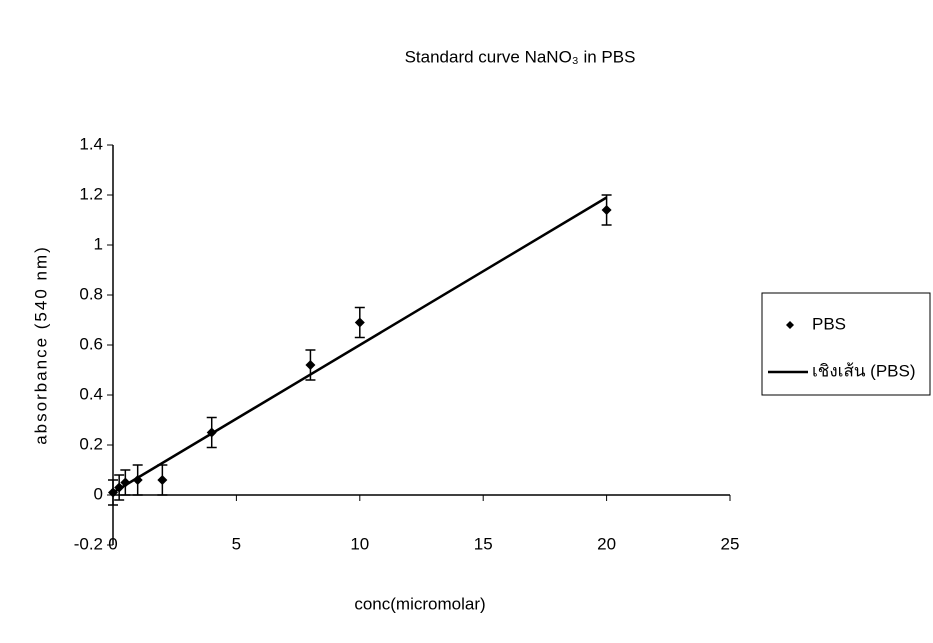 This screenshot has width=933, height=643. I want to click on x-tick-label: 20, so click(606, 543).